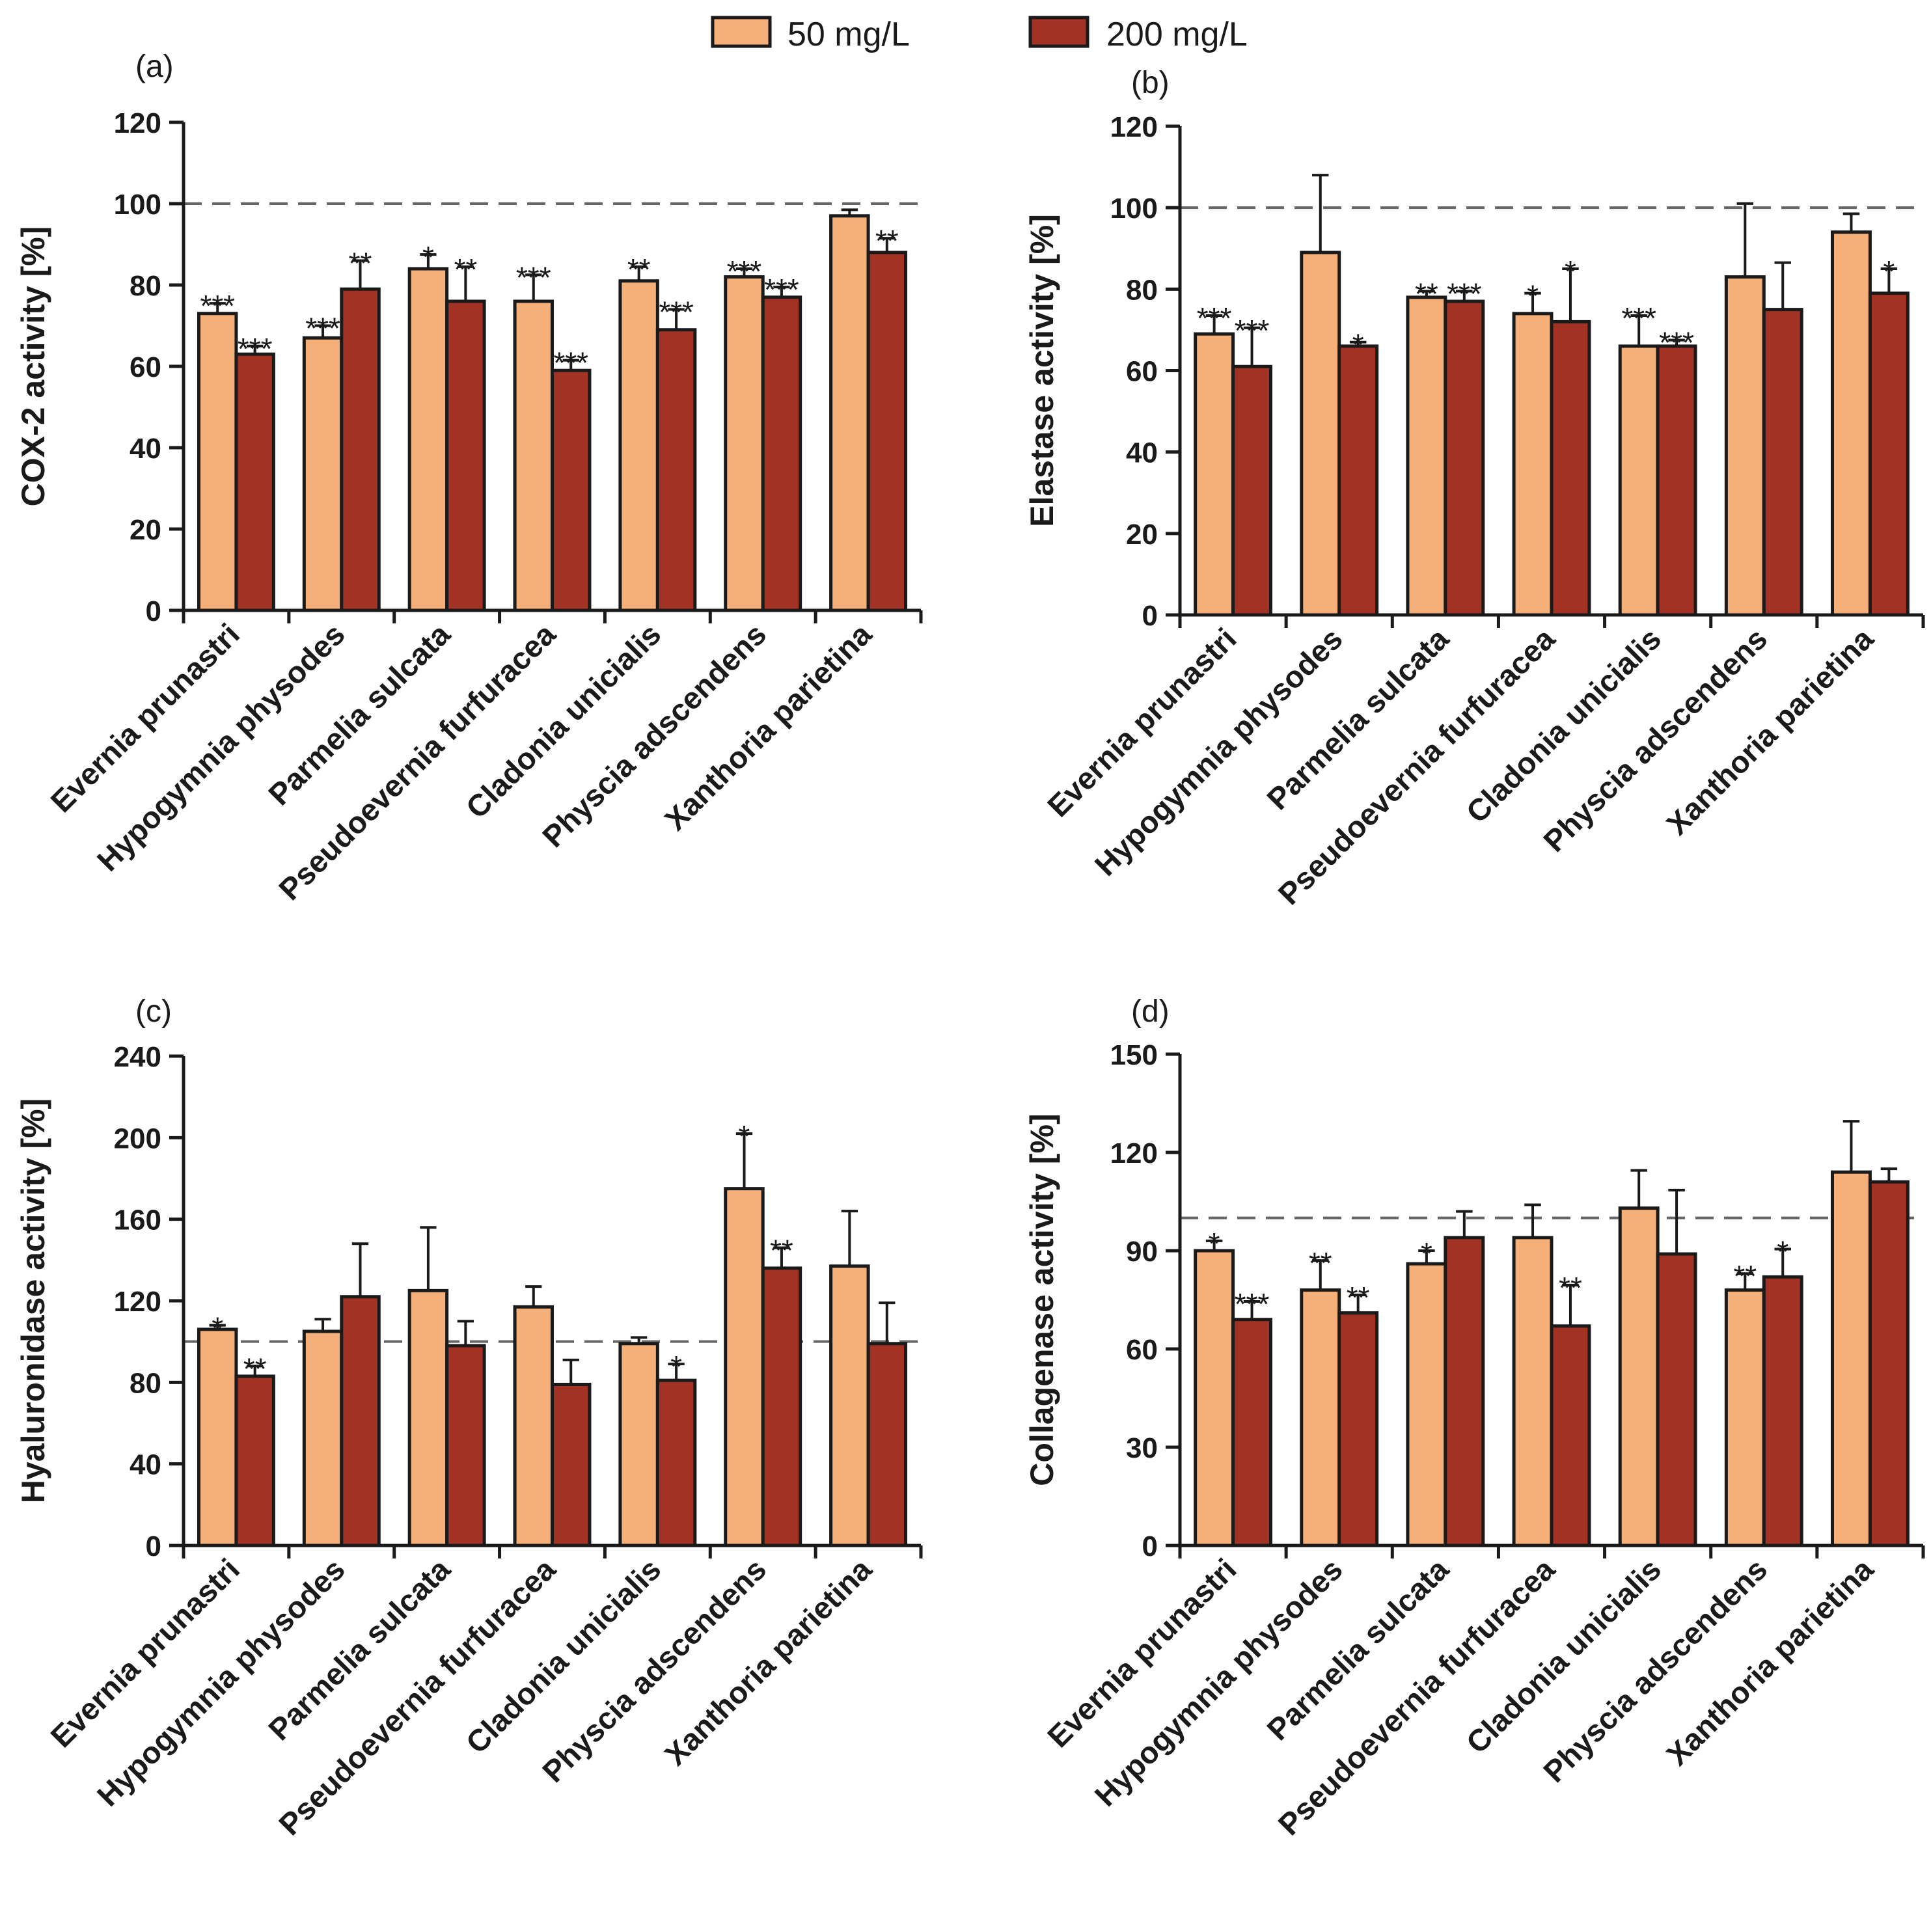 This screenshot has height=1932, width=1931. What do you see at coordinates (33, 366) in the screenshot?
I see `y-axis-title: COX-2 activity [%]` at bounding box center [33, 366].